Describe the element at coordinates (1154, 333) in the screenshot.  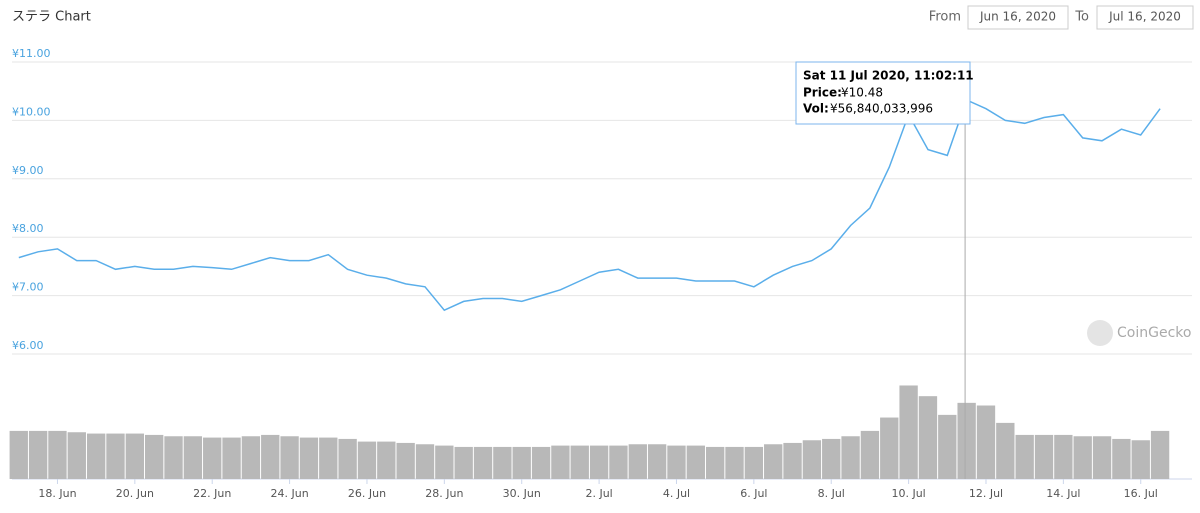
I see `watermark: CoinGecko` at that location.